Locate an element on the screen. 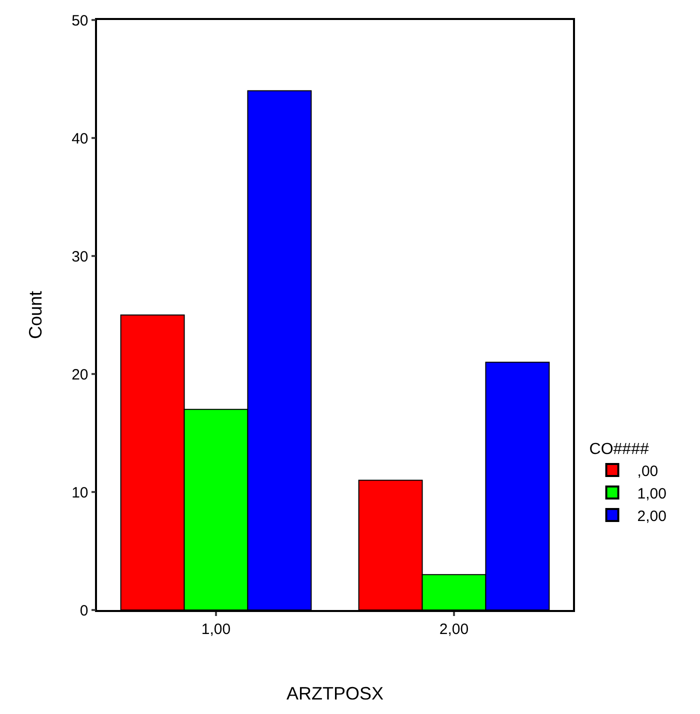  legend-label: 2,00 is located at coordinates (651, 516).